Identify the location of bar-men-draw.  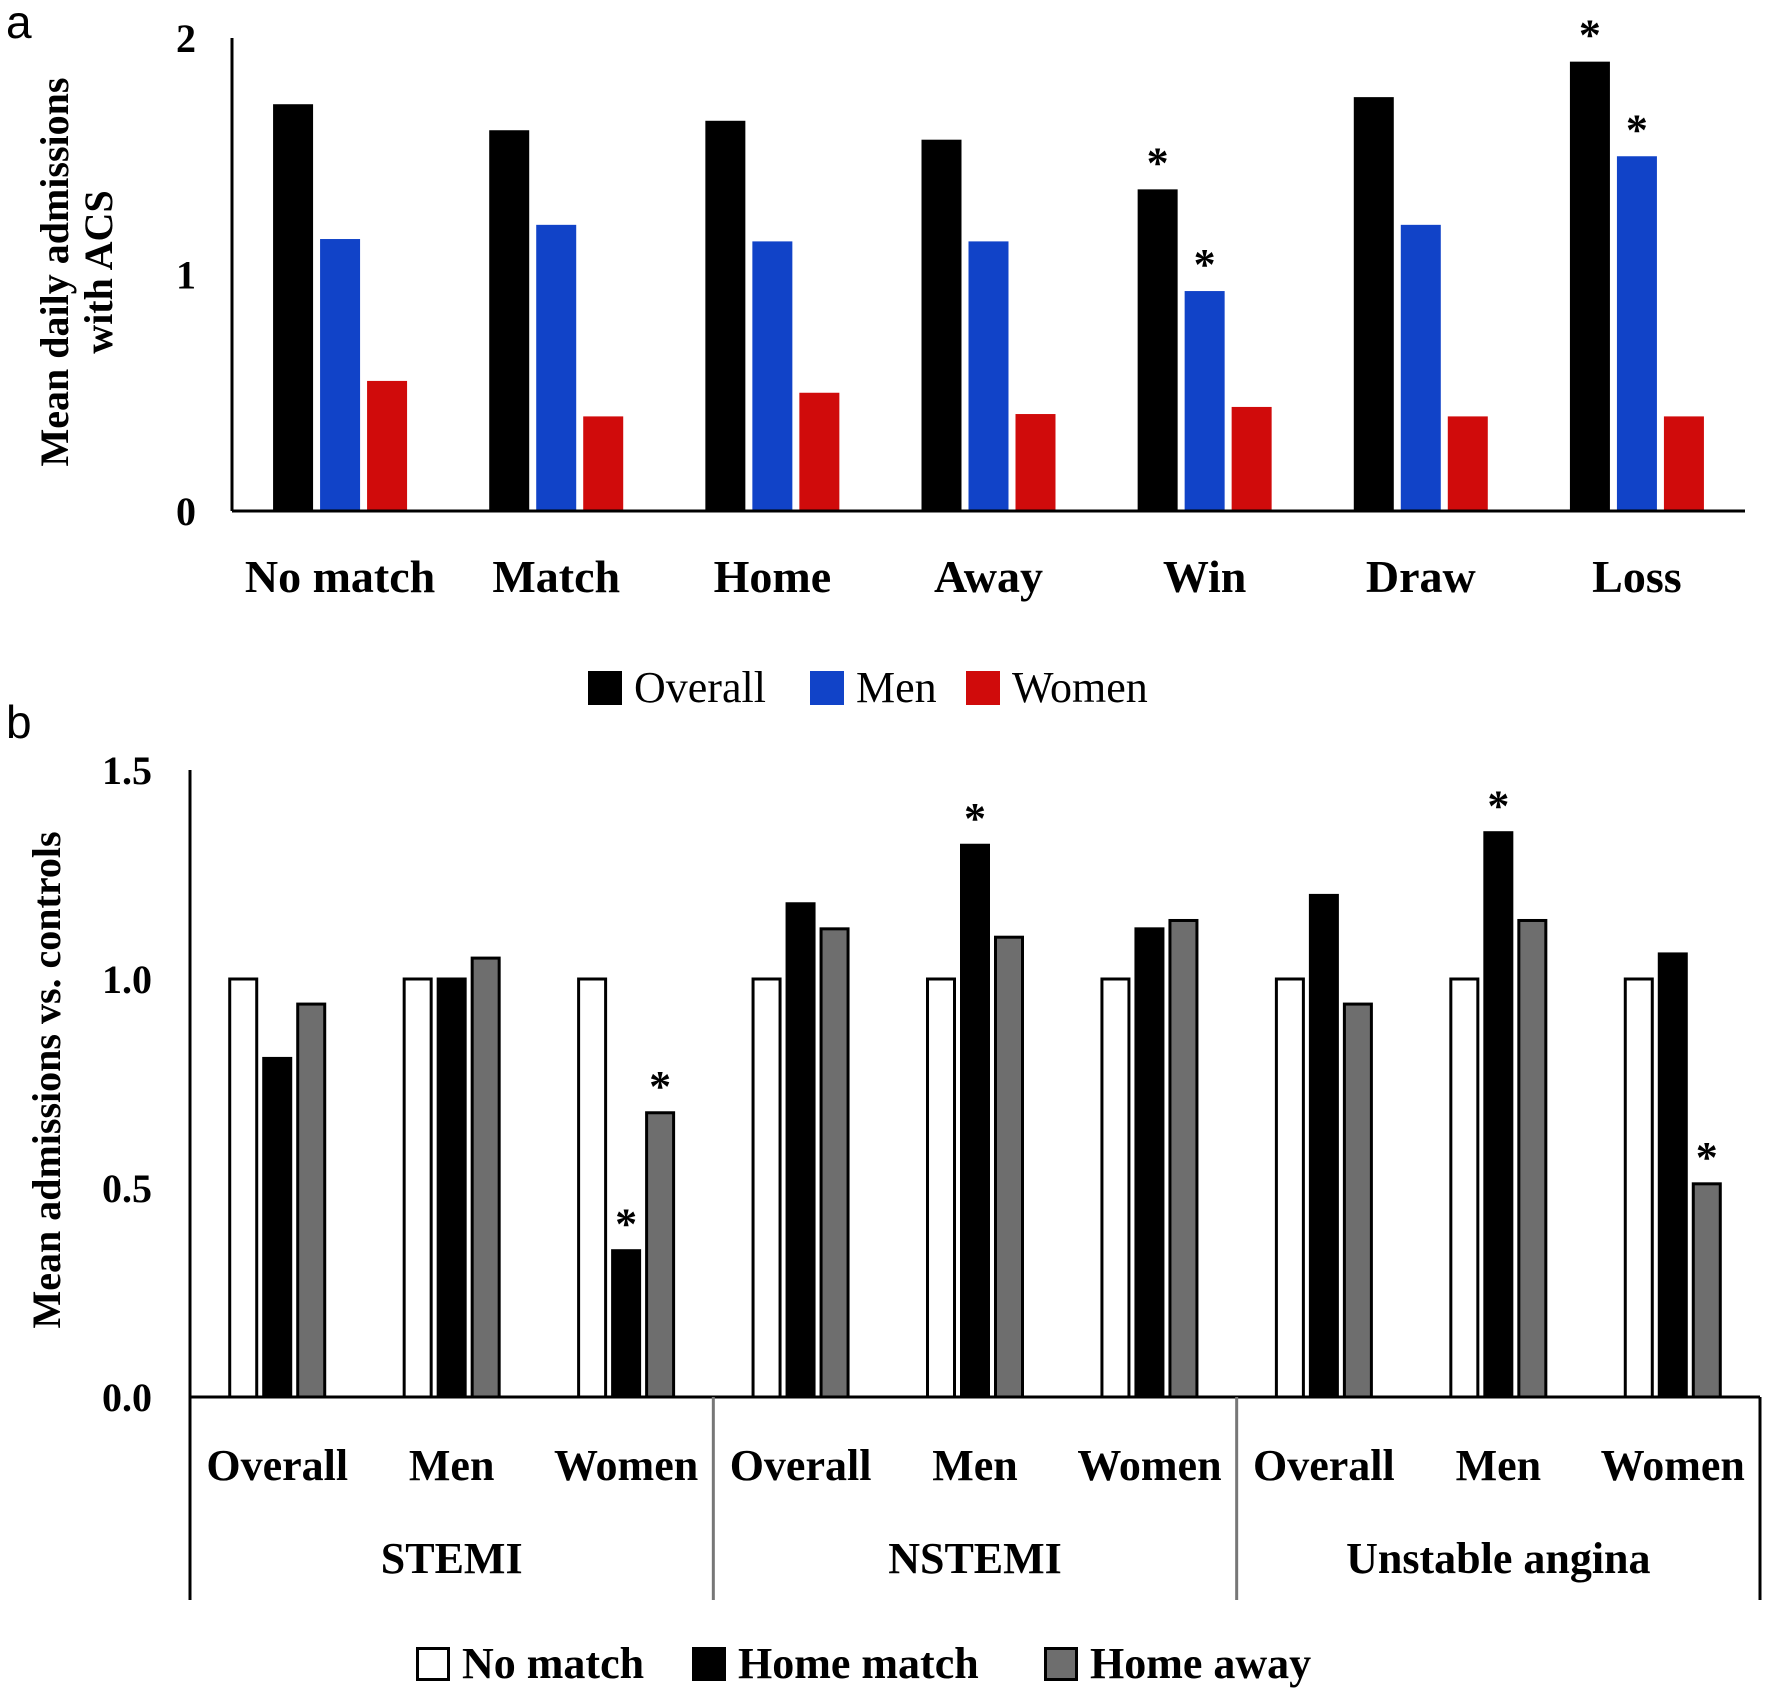
(1420, 367).